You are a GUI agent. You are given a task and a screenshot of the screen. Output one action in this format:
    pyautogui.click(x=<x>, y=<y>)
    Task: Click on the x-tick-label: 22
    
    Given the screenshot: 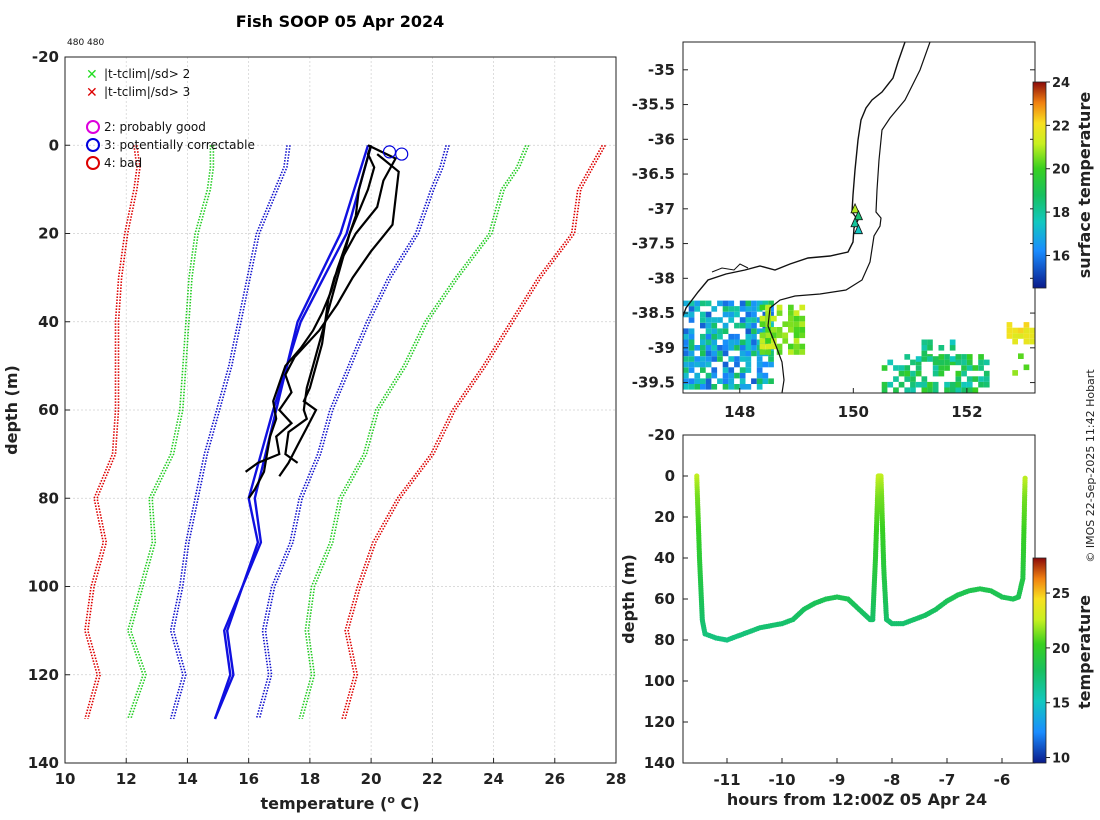 What is the action you would take?
    pyautogui.click(x=432, y=779)
    